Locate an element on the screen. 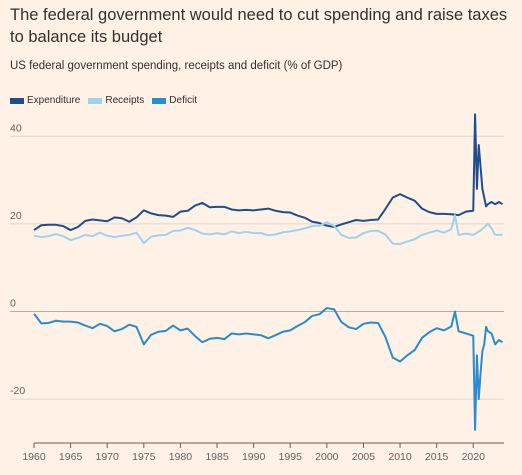  legend-label-receipts: Receipts is located at coordinates (125, 100).